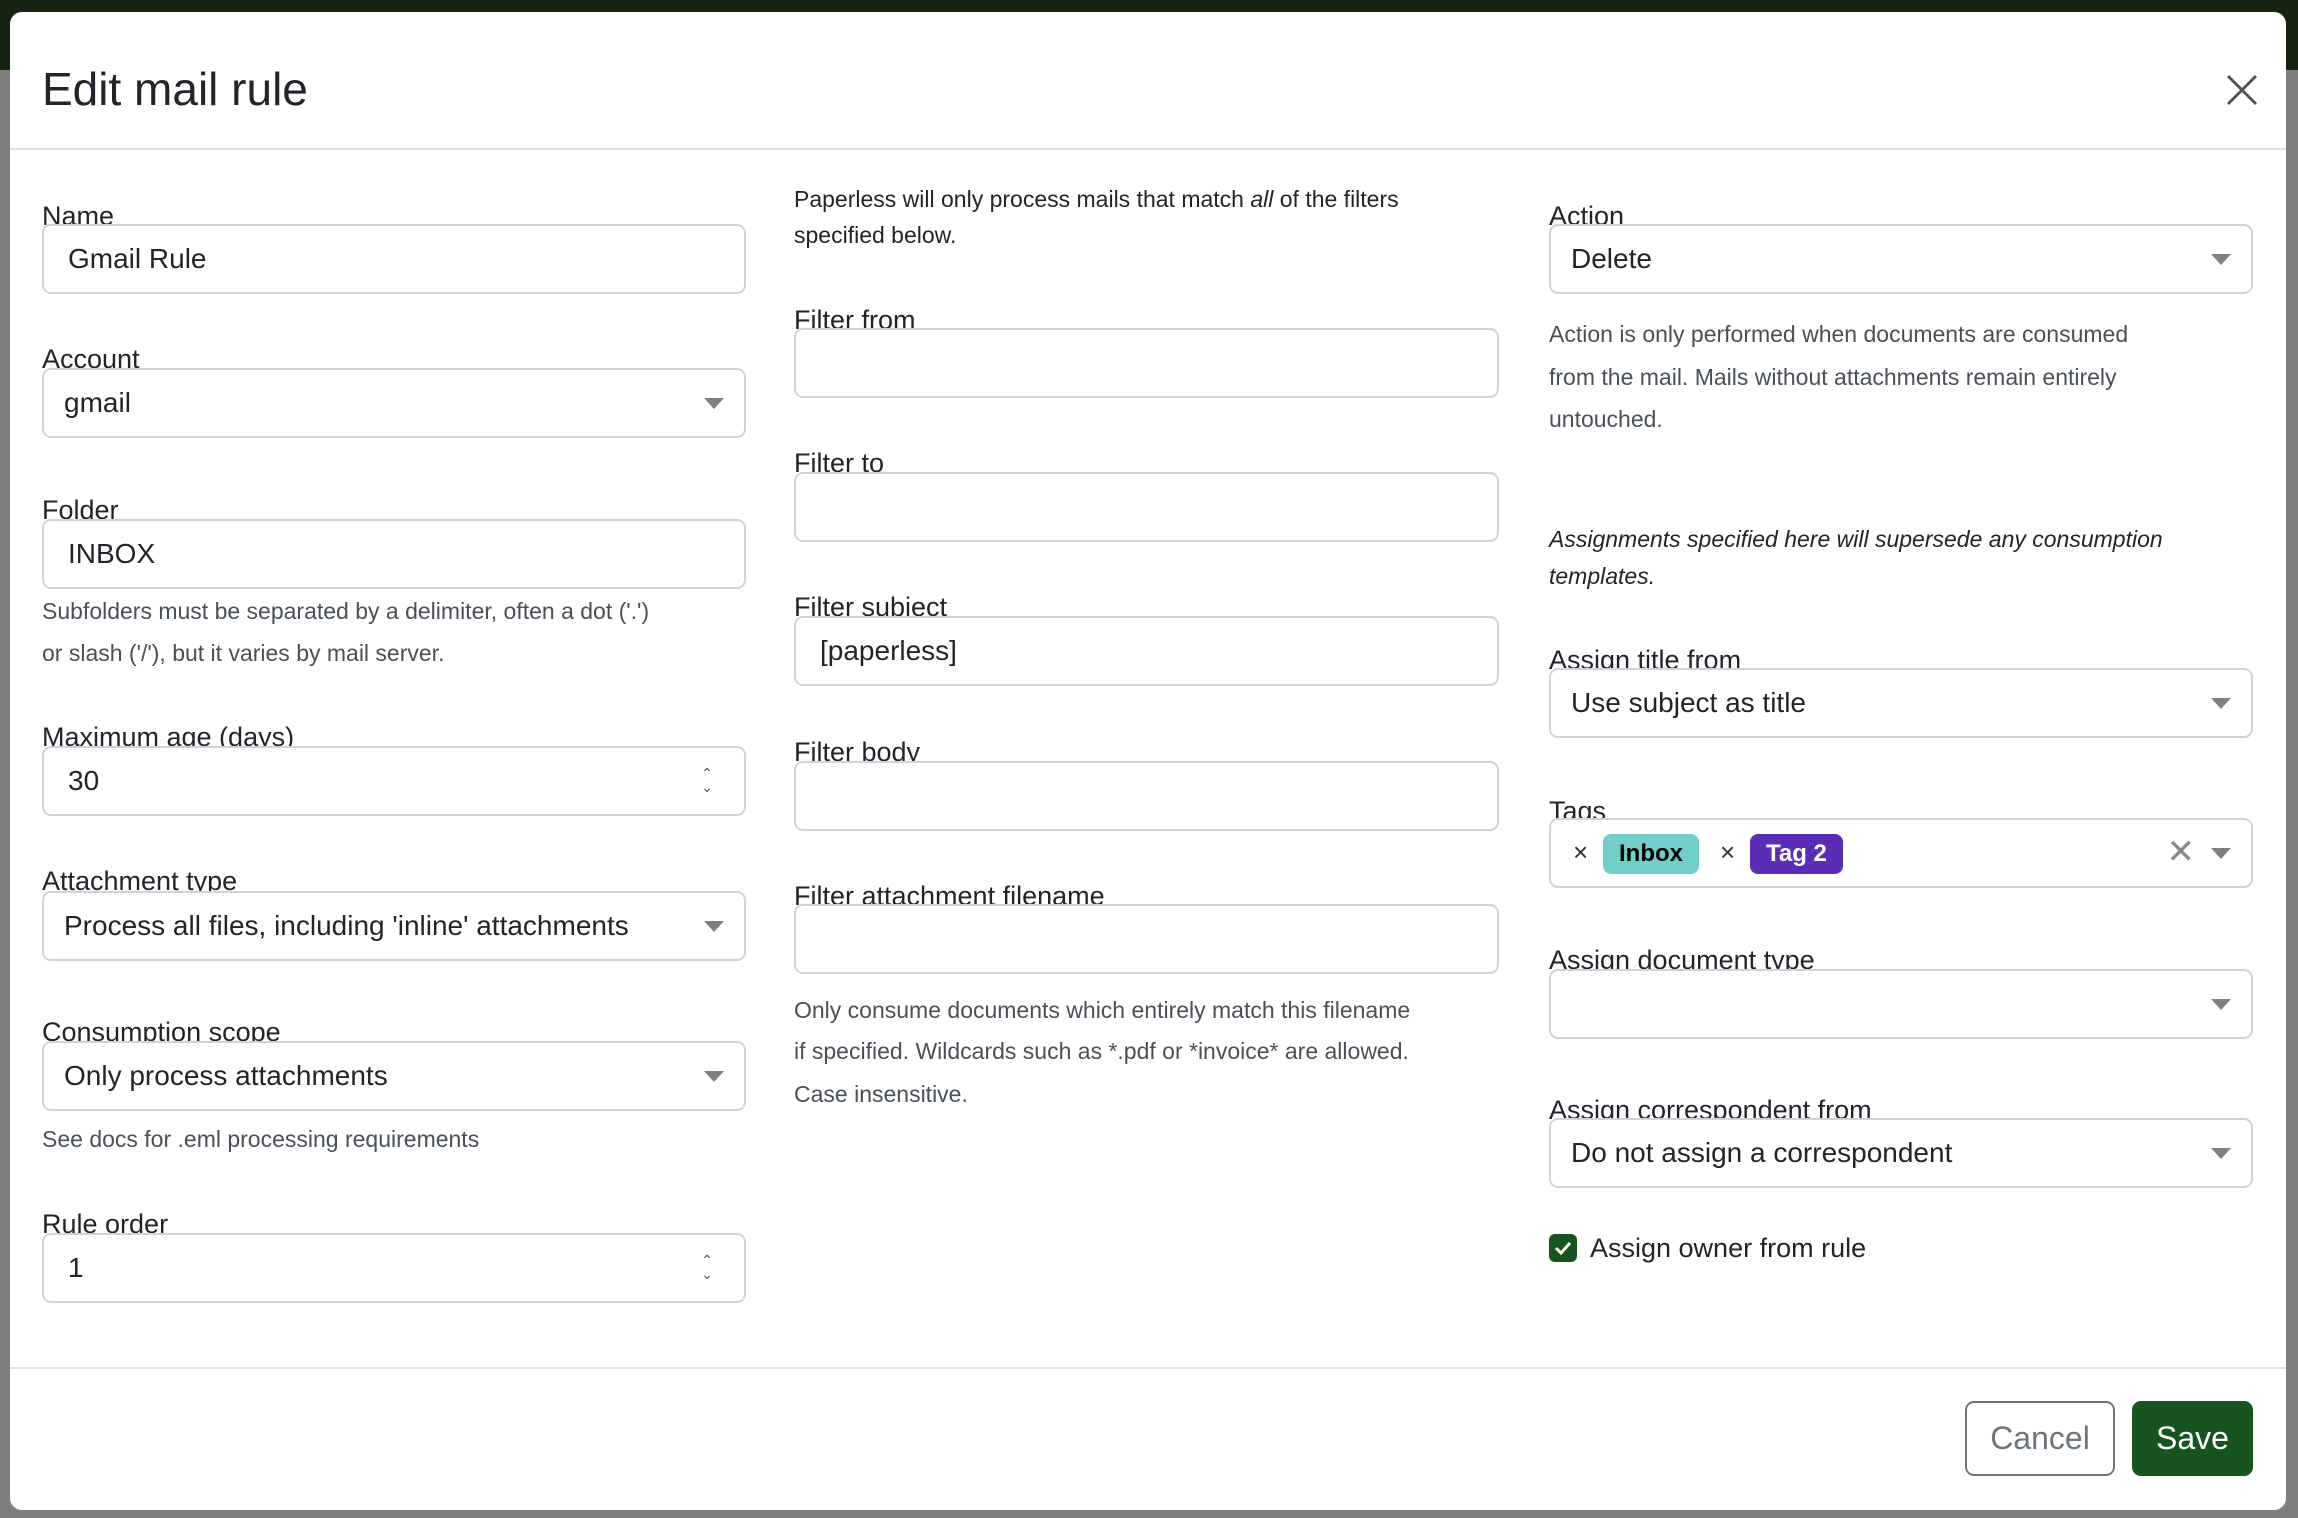 Image resolution: width=2298 pixels, height=1518 pixels. I want to click on max-age-input: 30 ⌃ ⌄, so click(394, 781).